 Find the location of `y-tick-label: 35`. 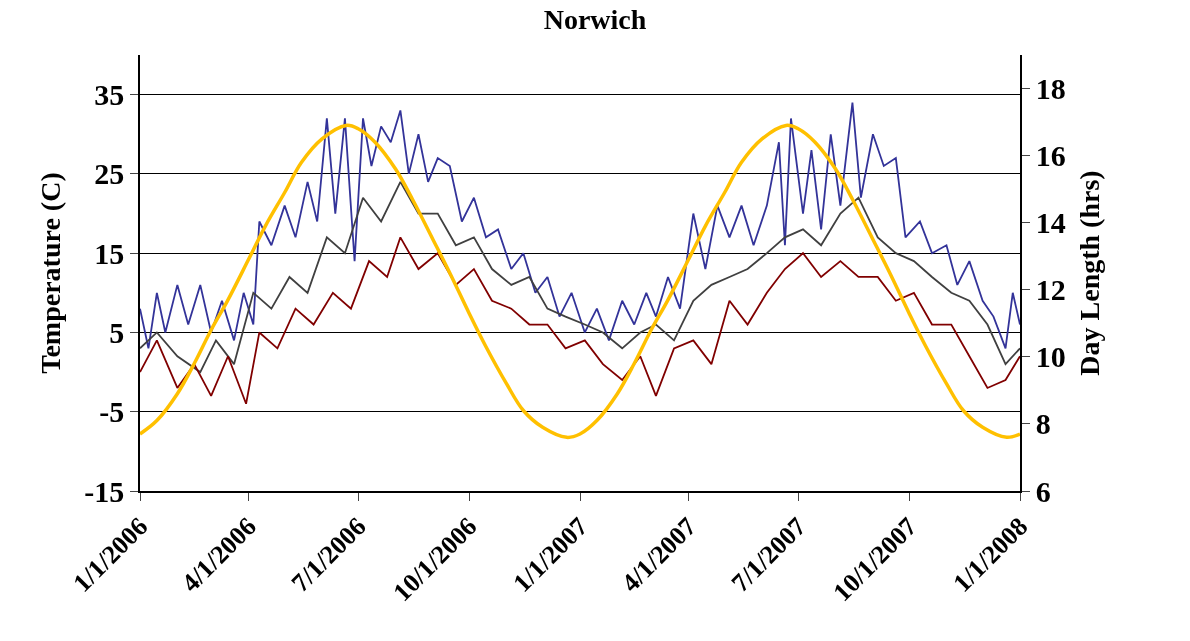

y-tick-label: 35 is located at coordinates (109, 95).